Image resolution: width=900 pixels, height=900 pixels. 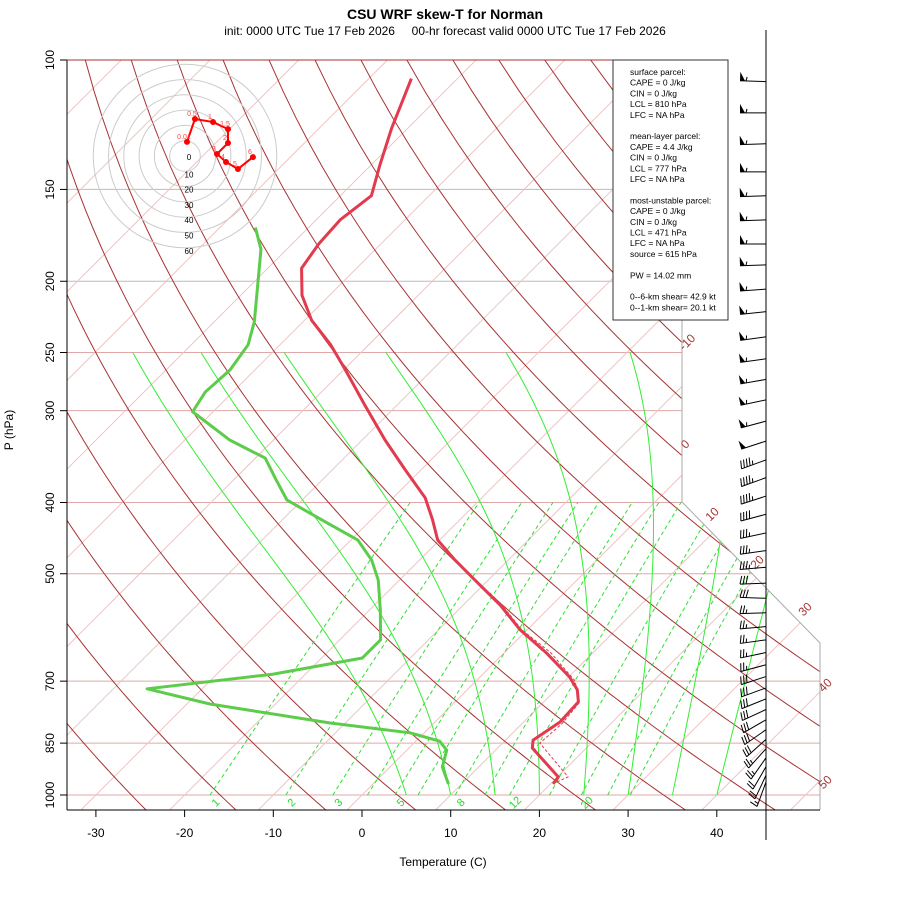 What do you see at coordinates (389, 574) in the screenshot?
I see `moist-adiabat` at bounding box center [389, 574].